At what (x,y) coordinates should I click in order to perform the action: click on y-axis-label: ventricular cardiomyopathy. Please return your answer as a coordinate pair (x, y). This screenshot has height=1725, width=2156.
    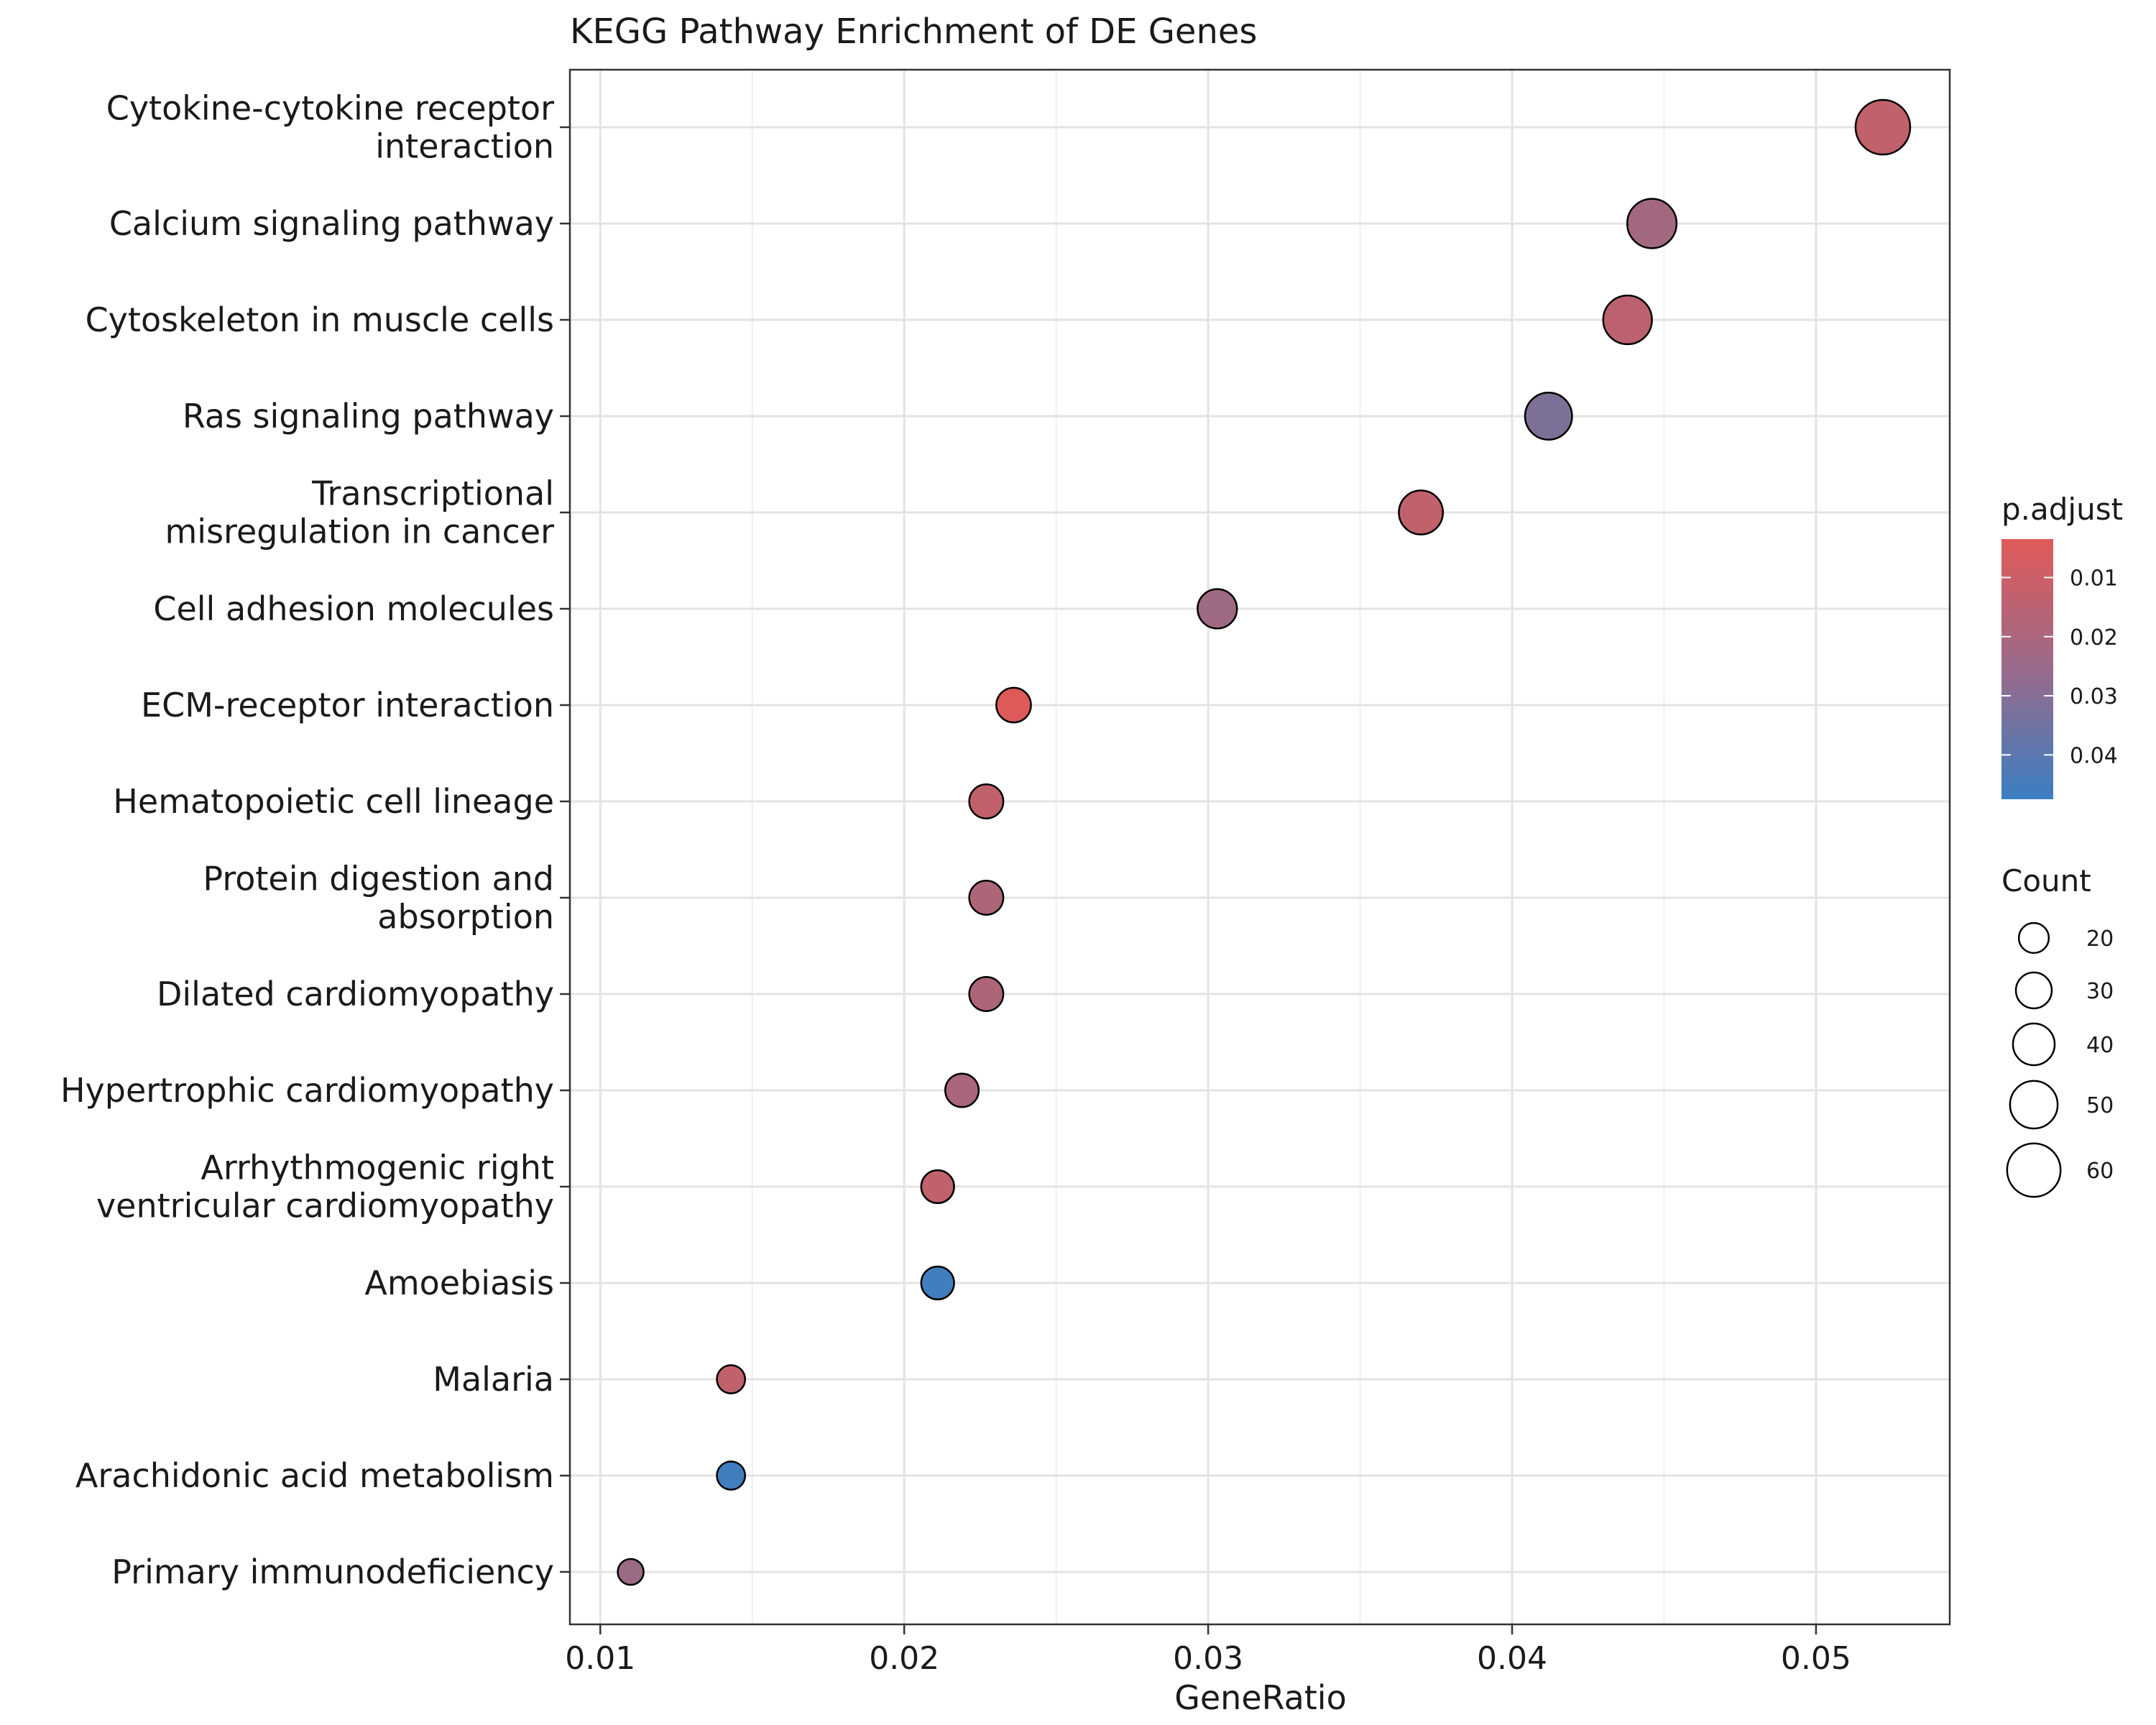
    Looking at the image, I should click on (325, 1206).